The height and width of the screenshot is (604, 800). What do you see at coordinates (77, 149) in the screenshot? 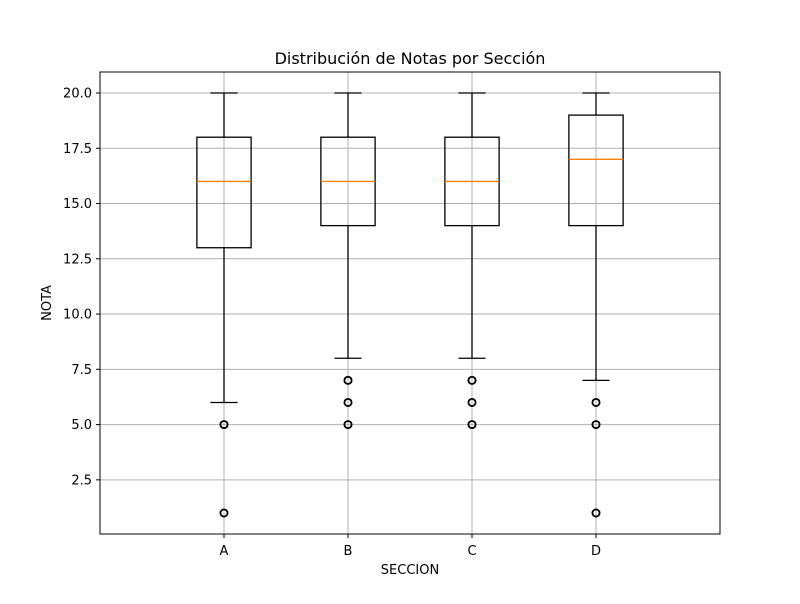
I see `y-tick-label: 17.5` at bounding box center [77, 149].